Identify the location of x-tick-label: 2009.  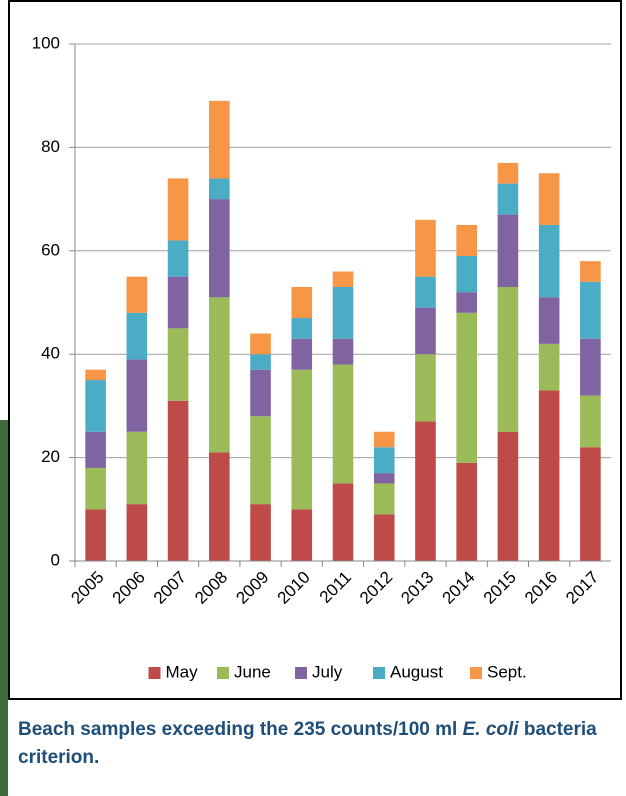
(252, 588).